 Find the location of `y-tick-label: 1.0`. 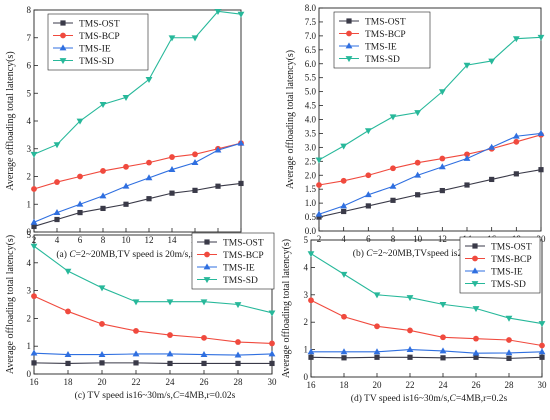

y-tick-label: 1.0 is located at coordinates (311, 203).